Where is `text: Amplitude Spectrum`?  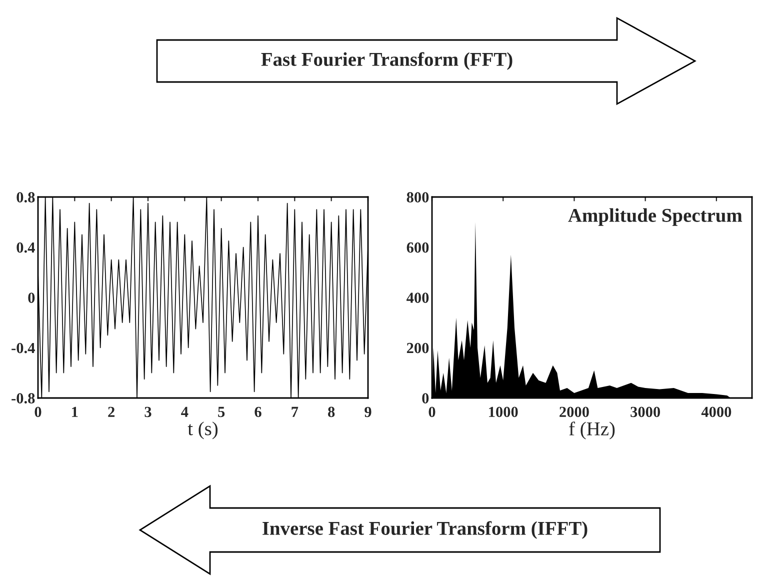
text: Amplitude Spectrum is located at coordinates (655, 217).